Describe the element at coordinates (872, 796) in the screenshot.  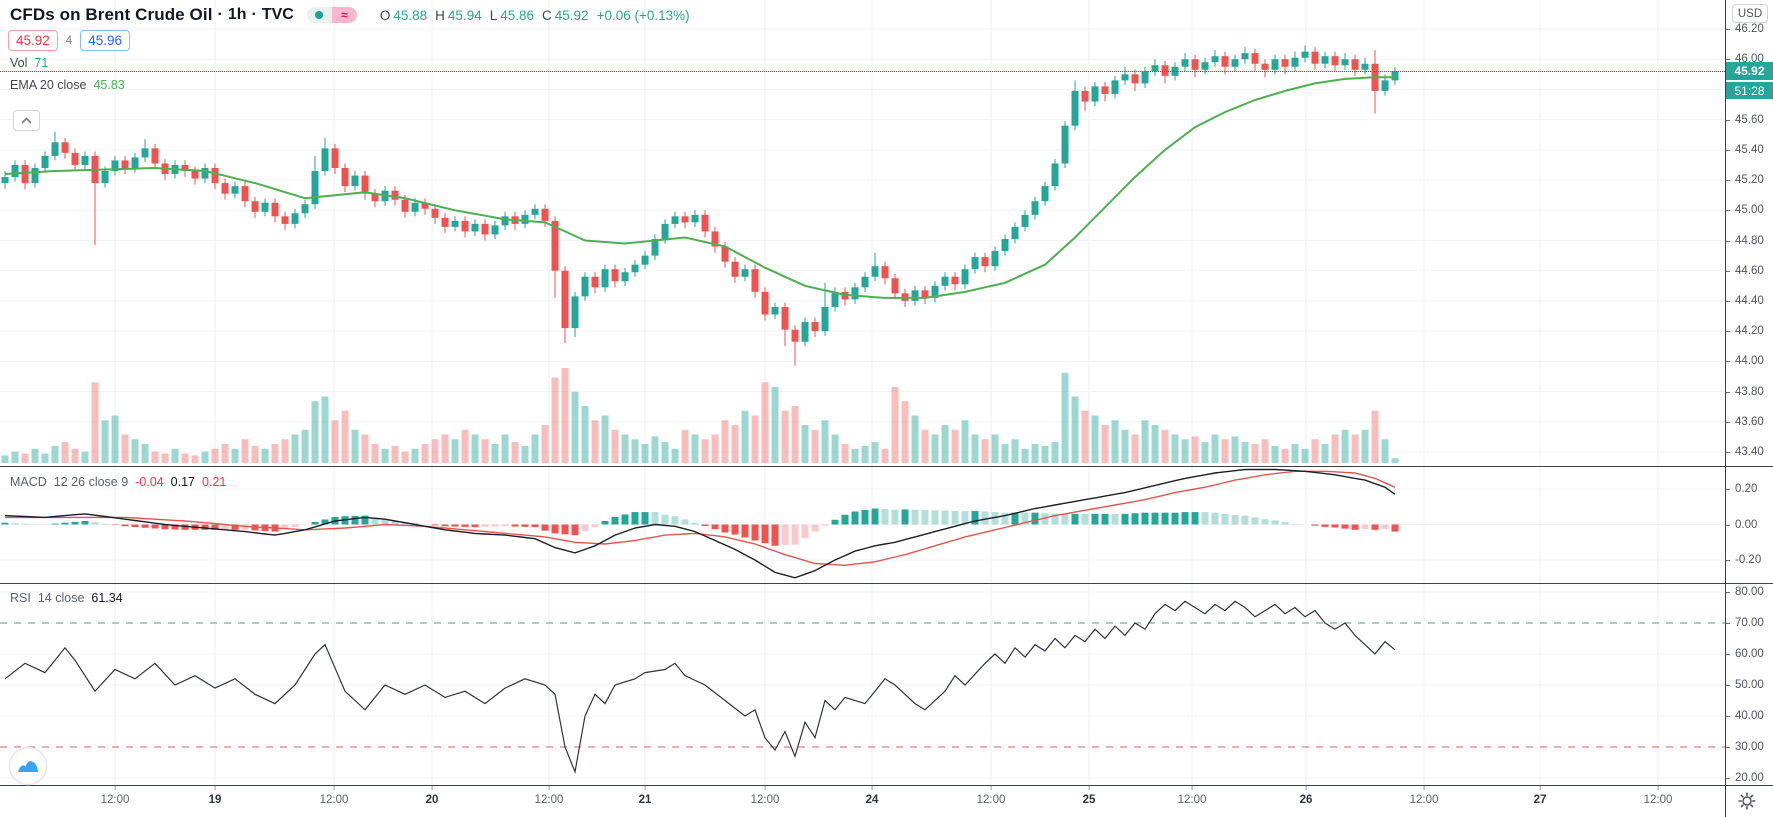
I see `time-tick-day-label: 24` at that location.